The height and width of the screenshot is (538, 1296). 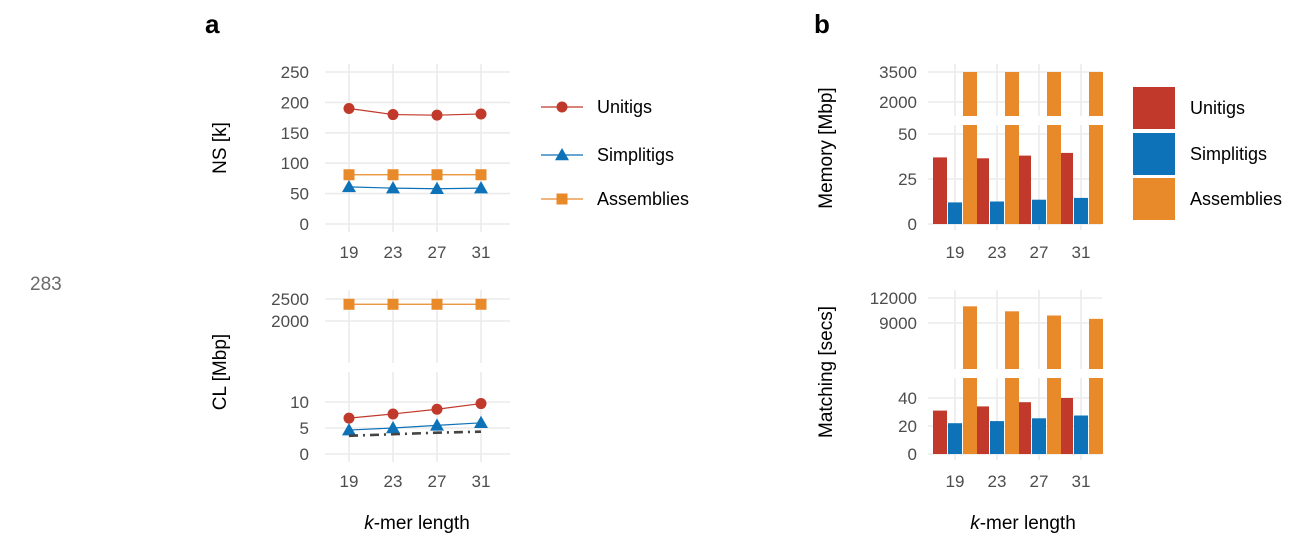 I want to click on y-tick-label: 10, so click(x=299, y=402).